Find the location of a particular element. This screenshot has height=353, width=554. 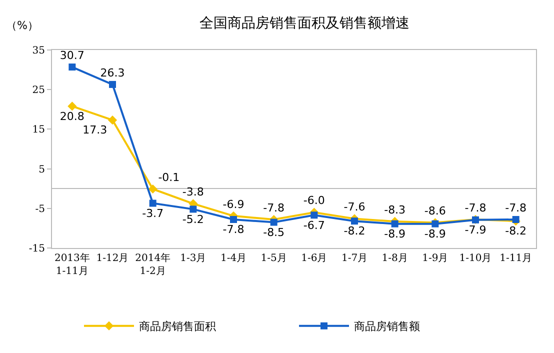

chart-title: 全国商品房销售面积及销售额增速 is located at coordinates (305, 23).